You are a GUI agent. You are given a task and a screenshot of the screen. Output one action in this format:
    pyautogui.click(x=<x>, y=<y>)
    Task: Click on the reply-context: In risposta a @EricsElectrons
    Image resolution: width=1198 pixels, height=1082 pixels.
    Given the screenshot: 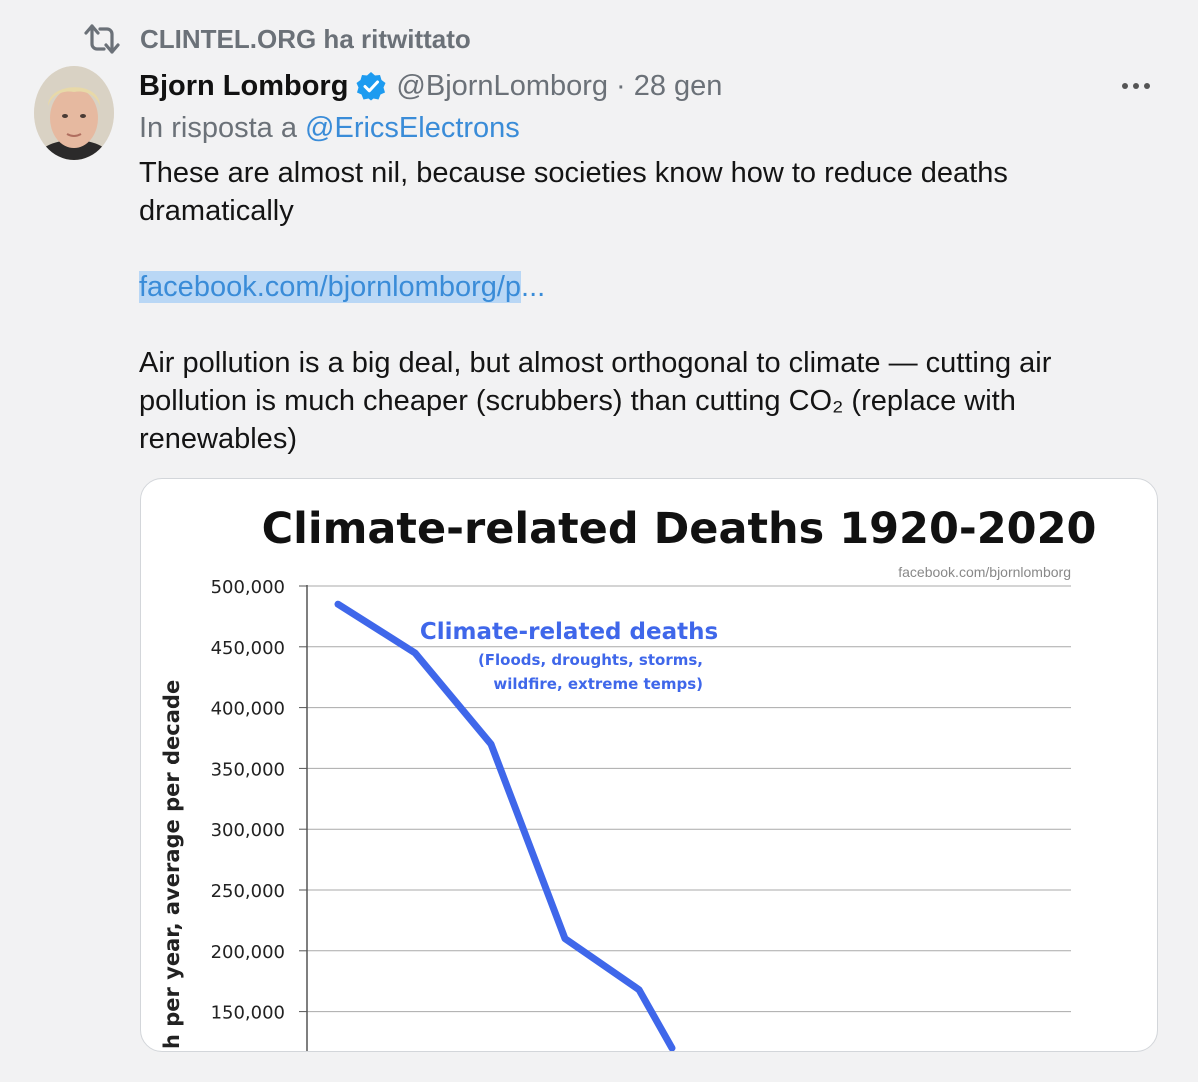 What is the action you would take?
    pyautogui.click(x=329, y=128)
    